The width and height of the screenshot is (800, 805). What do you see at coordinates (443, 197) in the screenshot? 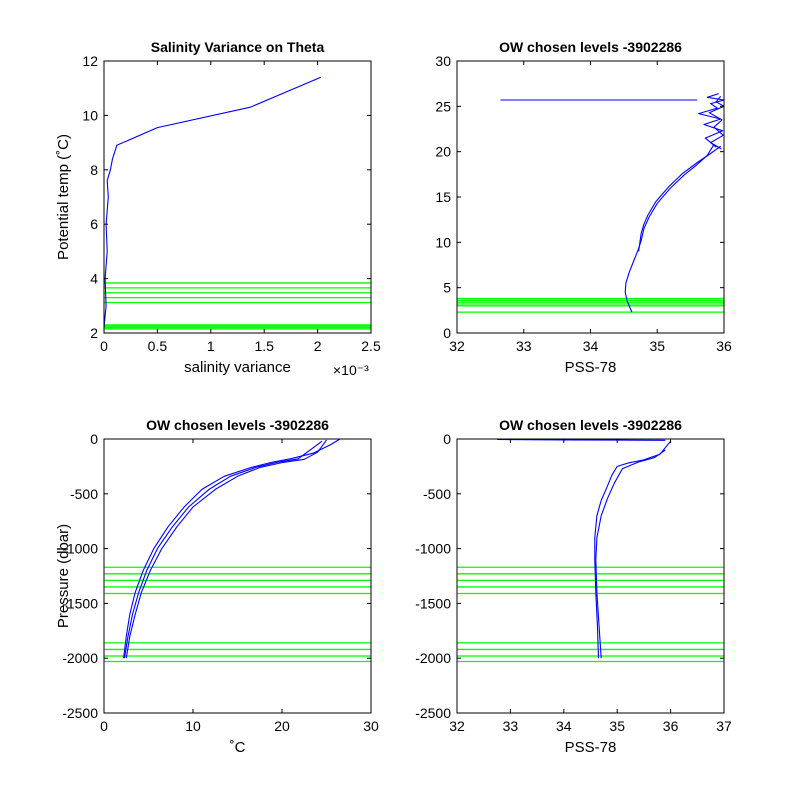
I see `y-tick-label: 15` at bounding box center [443, 197].